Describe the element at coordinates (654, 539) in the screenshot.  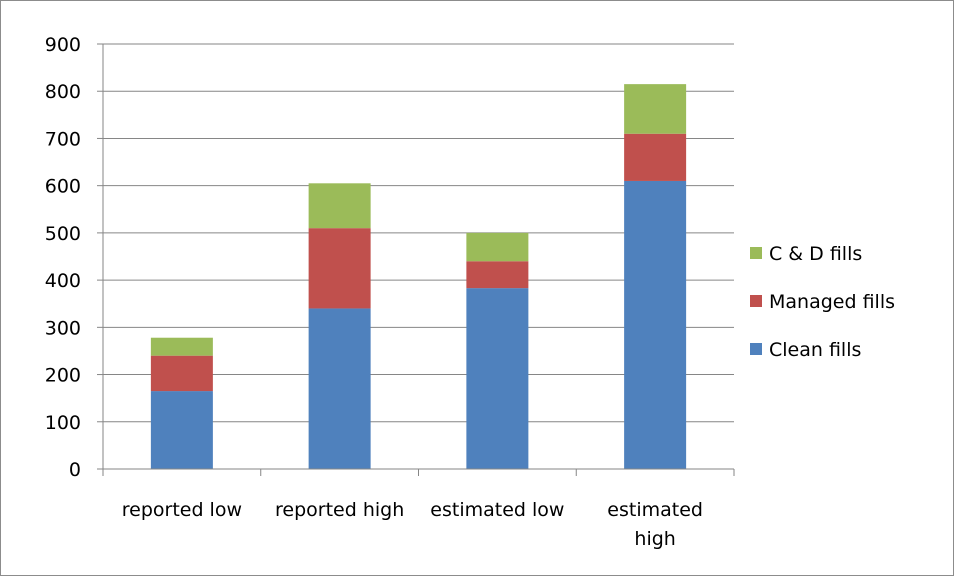
I see `x-category-label: high` at that location.